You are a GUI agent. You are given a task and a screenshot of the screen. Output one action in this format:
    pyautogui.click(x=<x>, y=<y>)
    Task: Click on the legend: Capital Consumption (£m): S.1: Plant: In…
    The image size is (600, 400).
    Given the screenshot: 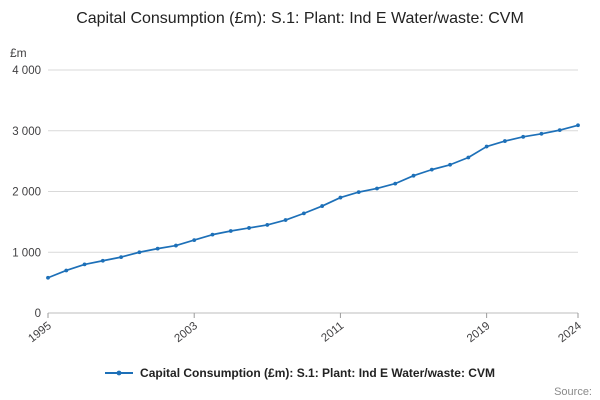 What is the action you would take?
    pyautogui.click(x=300, y=373)
    